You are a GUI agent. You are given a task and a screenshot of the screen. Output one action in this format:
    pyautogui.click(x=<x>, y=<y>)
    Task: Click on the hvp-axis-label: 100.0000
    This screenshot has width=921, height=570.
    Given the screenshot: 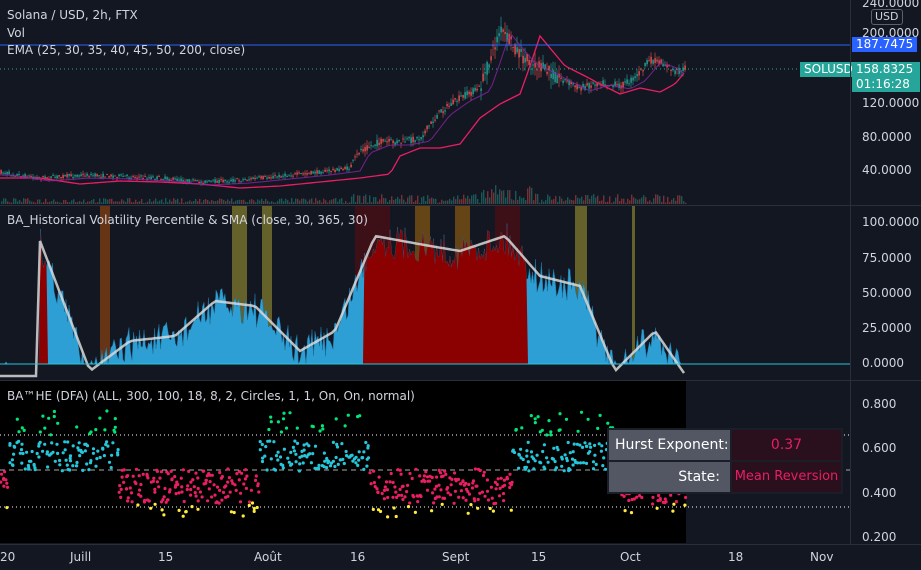 What is the action you would take?
    pyautogui.click(x=891, y=222)
    